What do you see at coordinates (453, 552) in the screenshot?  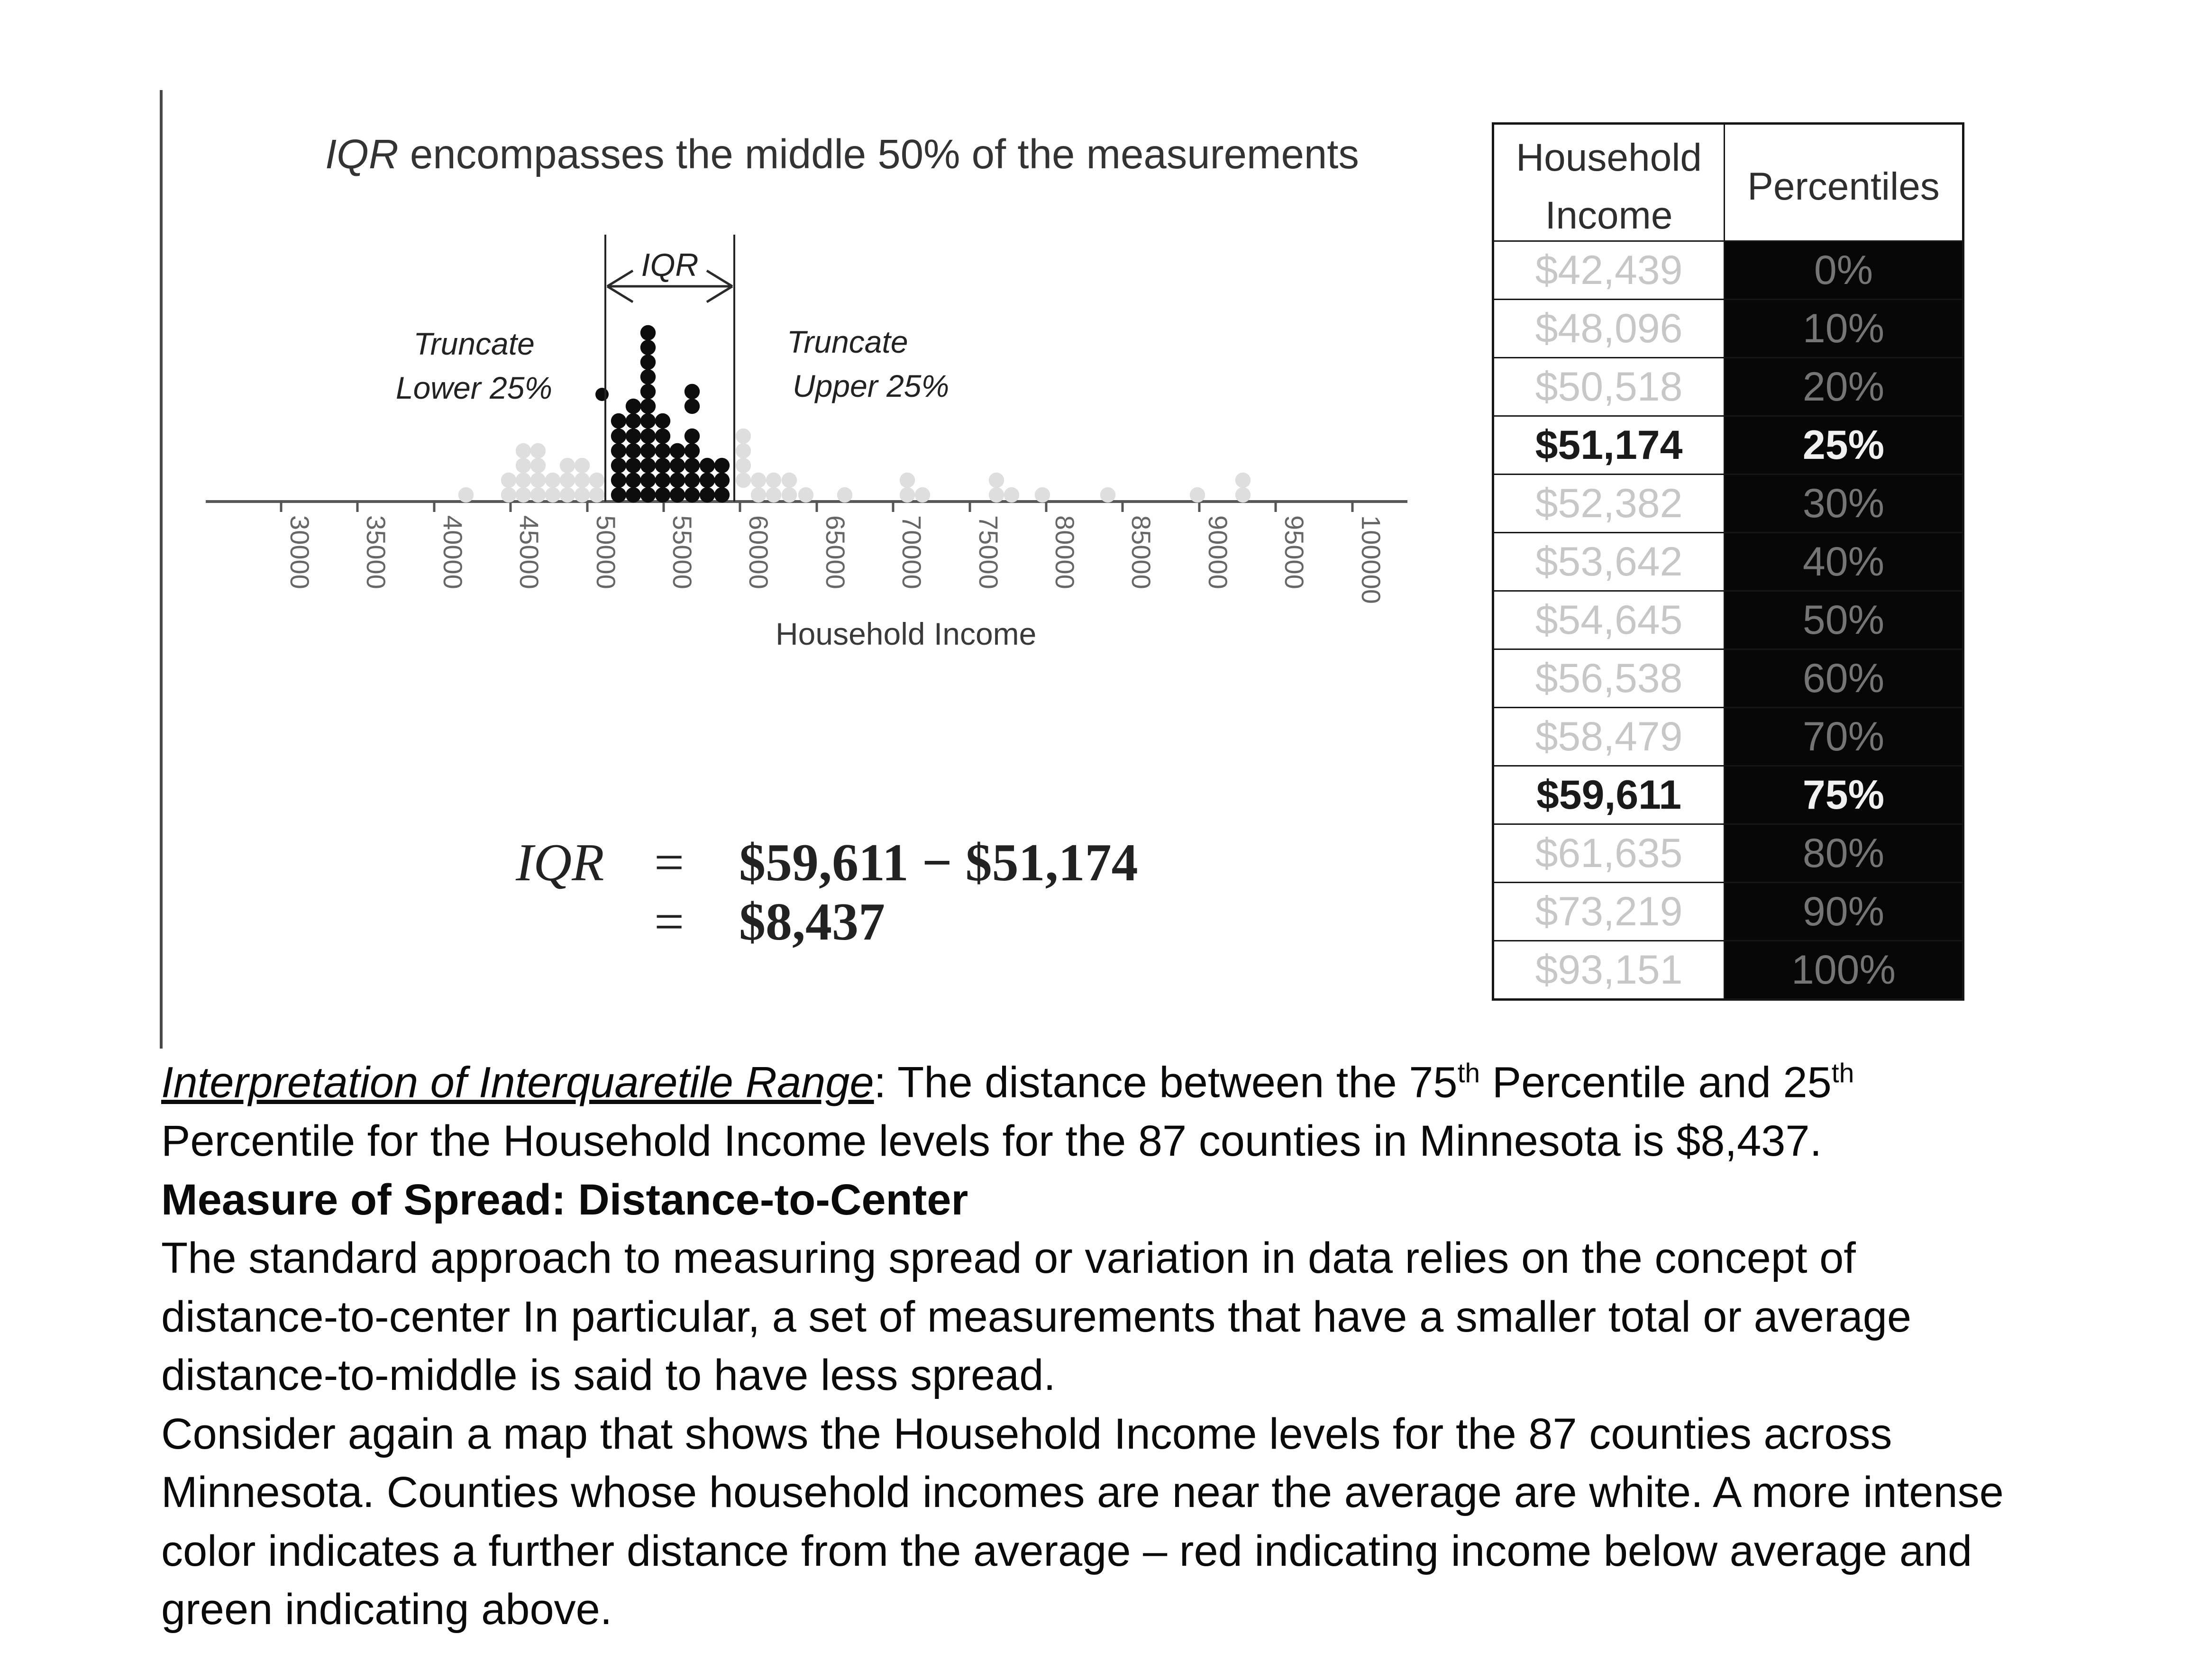 I see `svg-text: 40000` at bounding box center [453, 552].